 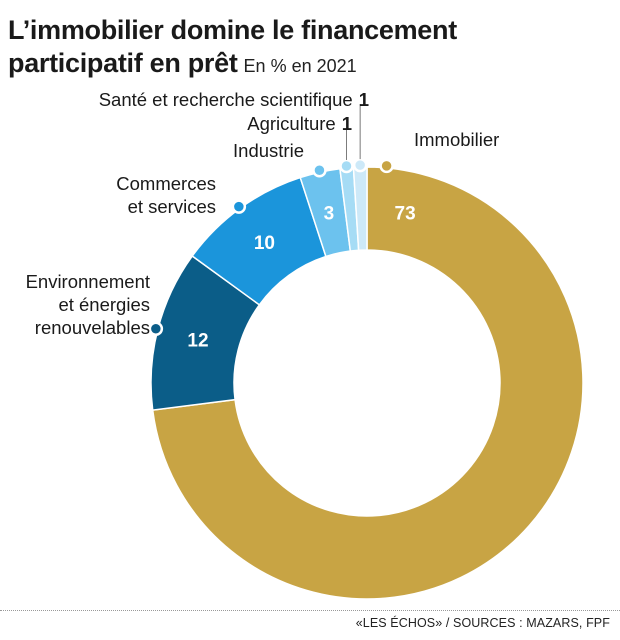 I want to click on value-label-sante-et-recherche-scientifique: 1, so click(x=364, y=99).